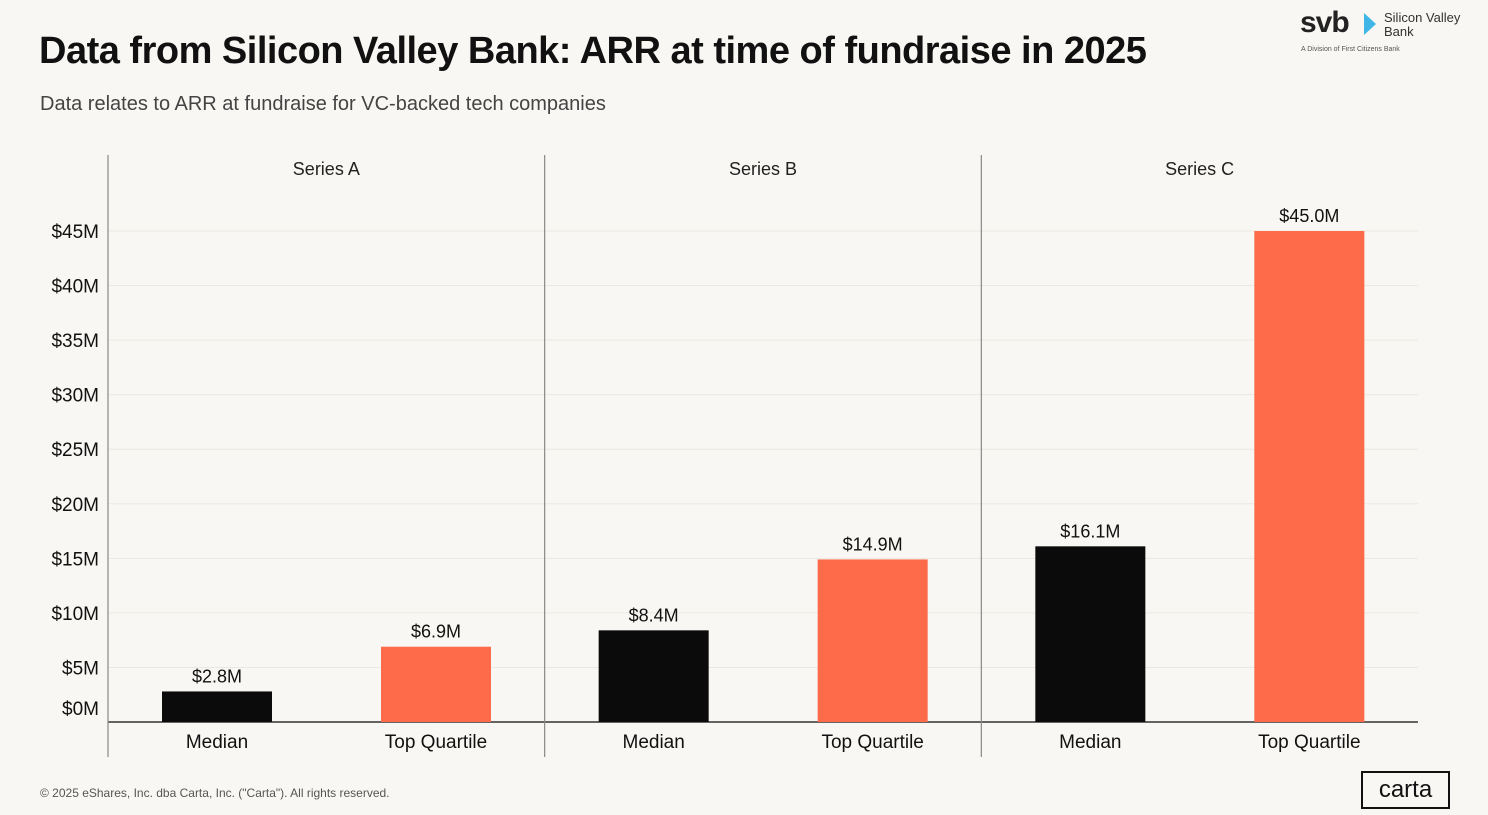 This screenshot has width=1488, height=815. What do you see at coordinates (436, 632) in the screenshot?
I see `data-label: $6.9M` at bounding box center [436, 632].